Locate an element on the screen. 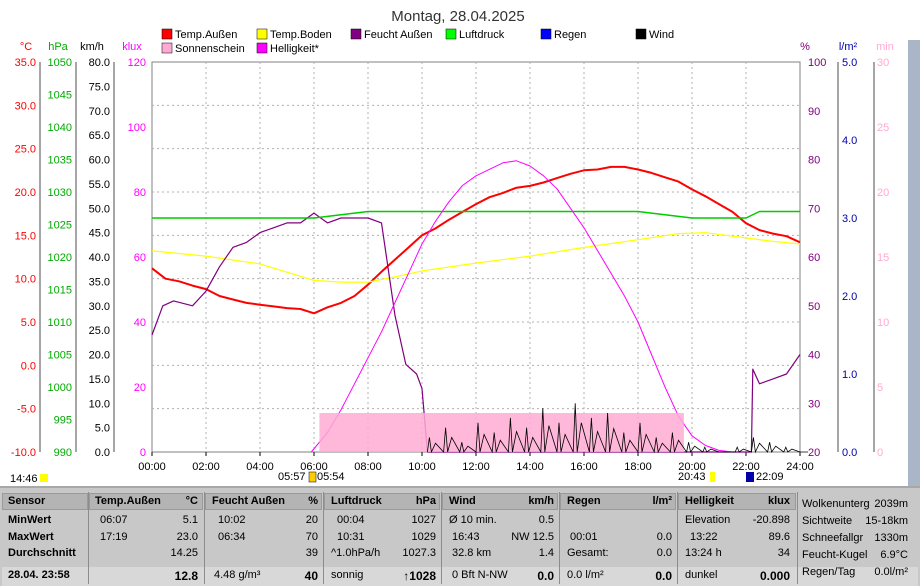 Image resolution: width=920 pixels, height=586 pixels. wind-distance: 32.8 km is located at coordinates (472, 553).